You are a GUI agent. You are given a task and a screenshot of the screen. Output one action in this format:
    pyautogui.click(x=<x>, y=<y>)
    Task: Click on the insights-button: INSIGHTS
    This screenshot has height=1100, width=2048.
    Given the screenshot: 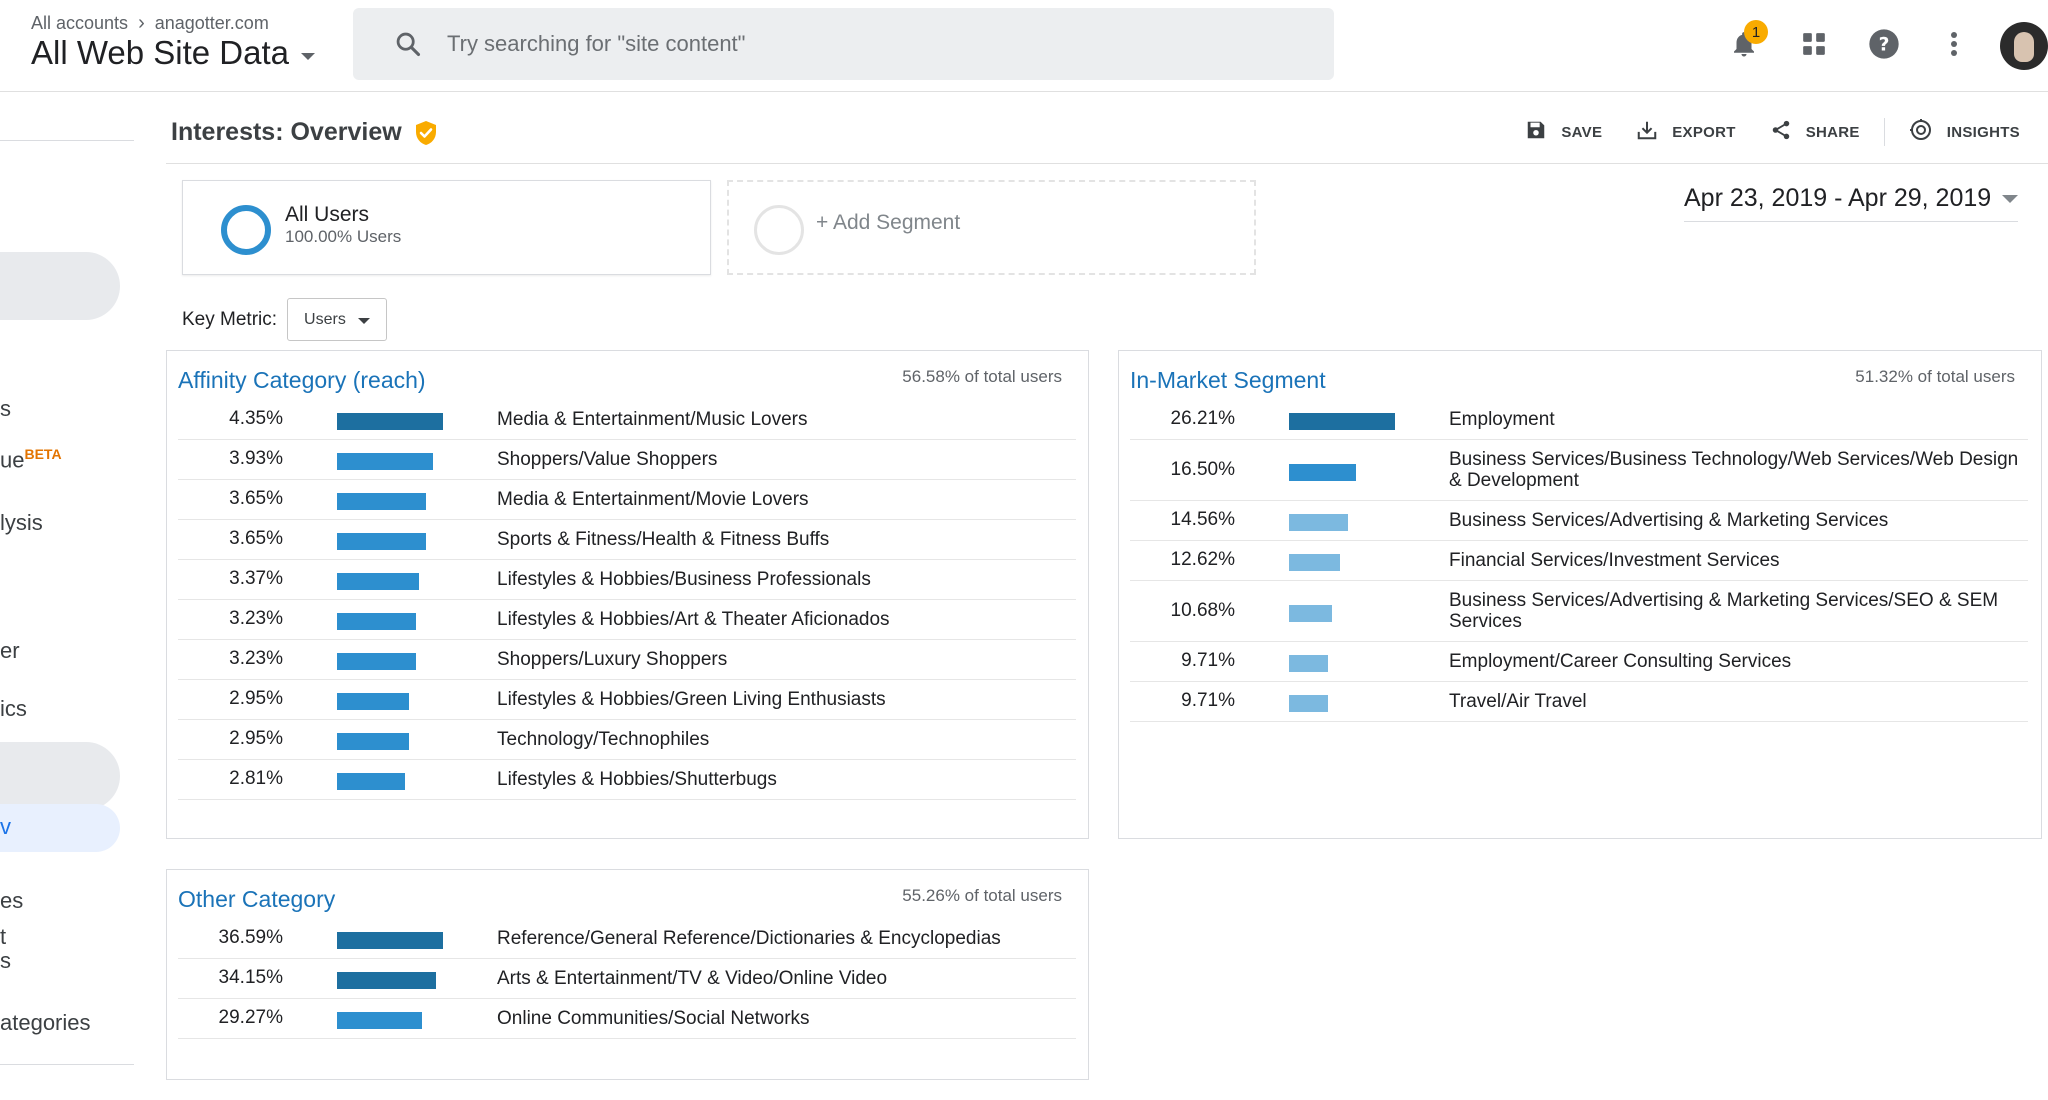 What is the action you would take?
    pyautogui.click(x=1964, y=132)
    